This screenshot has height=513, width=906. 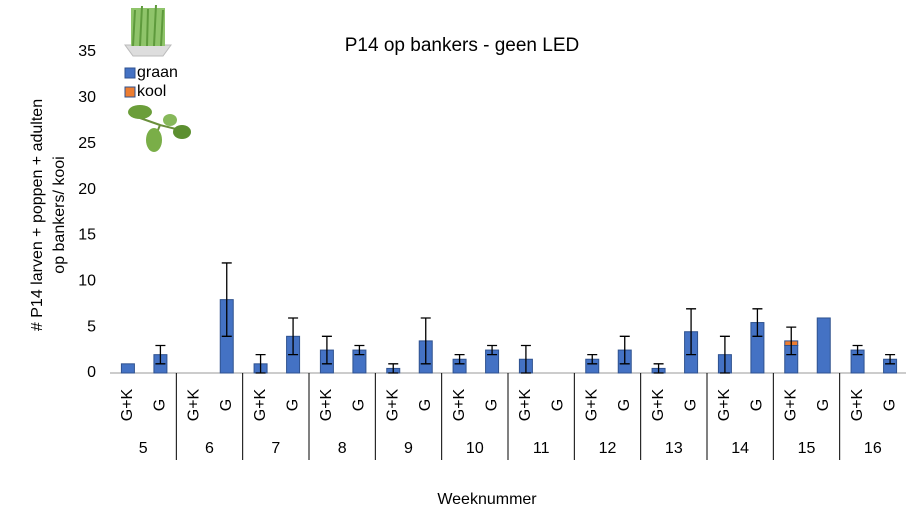 What do you see at coordinates (275, 448) in the screenshot?
I see `group-label: 7` at bounding box center [275, 448].